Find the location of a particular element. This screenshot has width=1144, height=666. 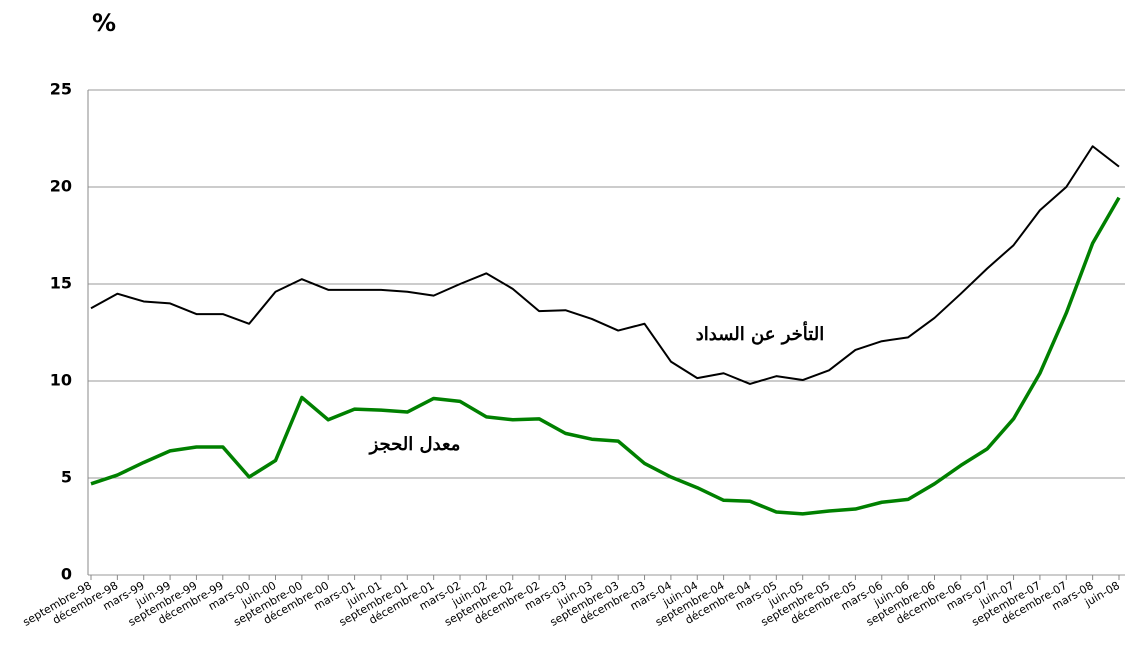

series-label: معدل الحجز is located at coordinates (414, 444).